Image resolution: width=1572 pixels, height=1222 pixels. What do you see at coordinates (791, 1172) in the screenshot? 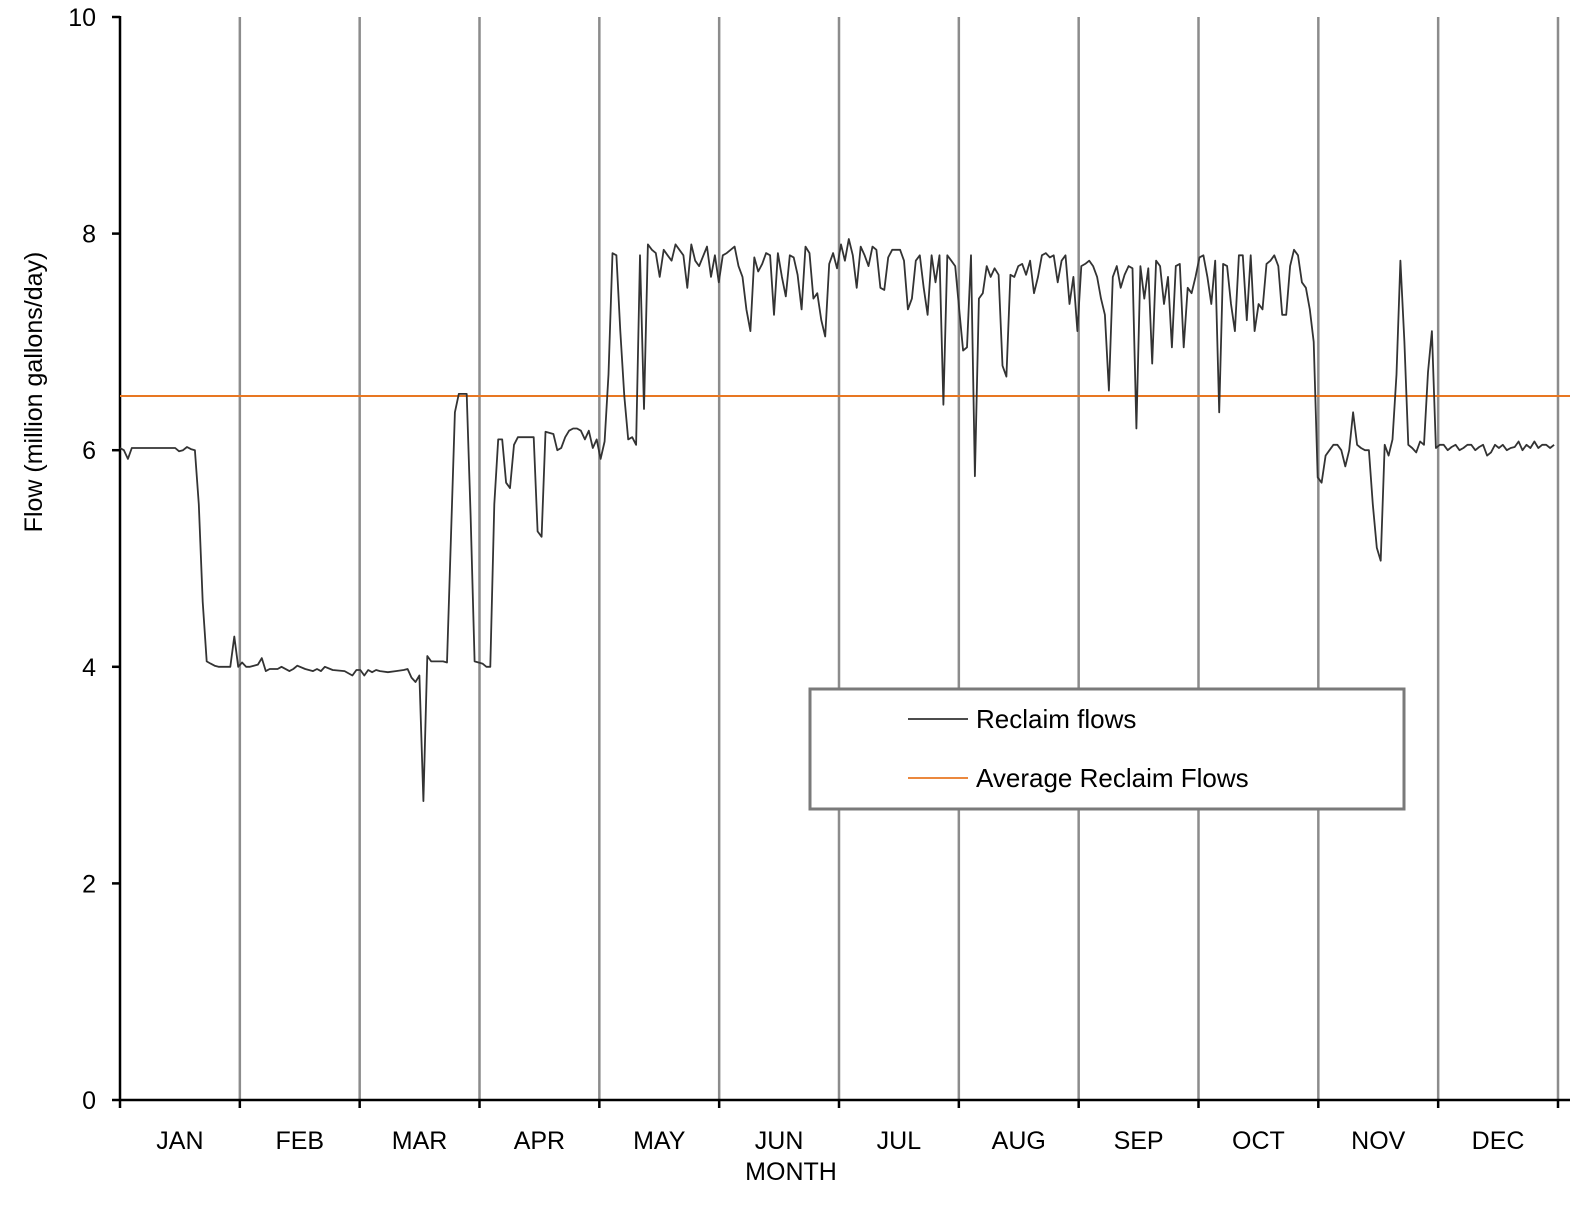
I see `x-axis-title: MONTH` at bounding box center [791, 1172].